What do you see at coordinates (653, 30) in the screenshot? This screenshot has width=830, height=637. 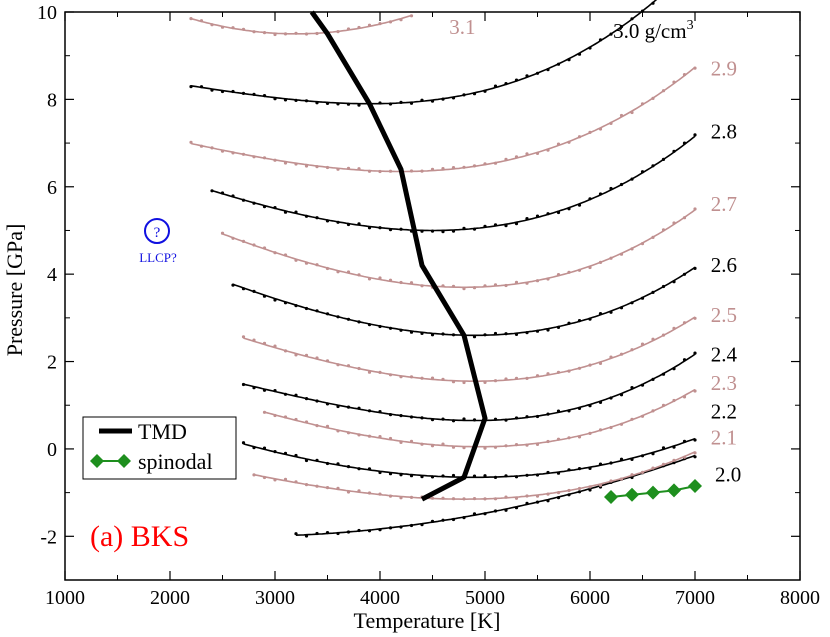 I see `isochore-label: 3.0 g/cm3` at bounding box center [653, 30].